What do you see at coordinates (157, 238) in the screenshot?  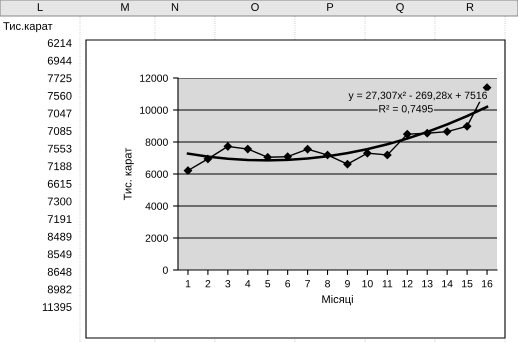 I see `y-tick-label: 2000` at bounding box center [157, 238].